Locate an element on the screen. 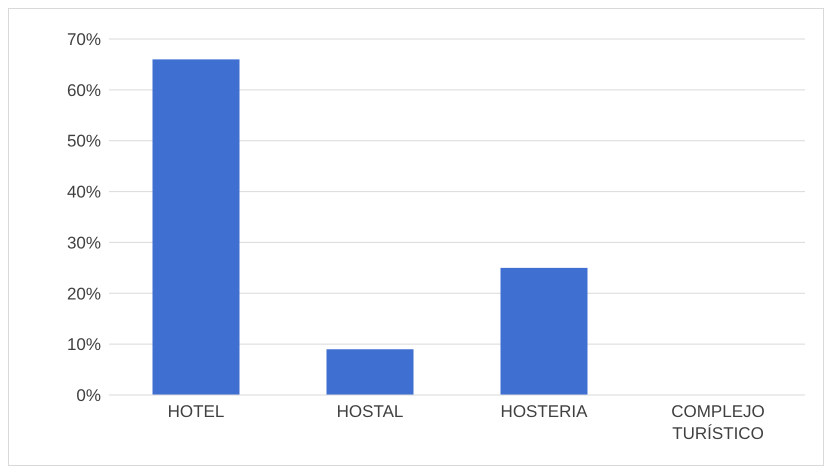  y-tick-label: 10% is located at coordinates (83, 344).